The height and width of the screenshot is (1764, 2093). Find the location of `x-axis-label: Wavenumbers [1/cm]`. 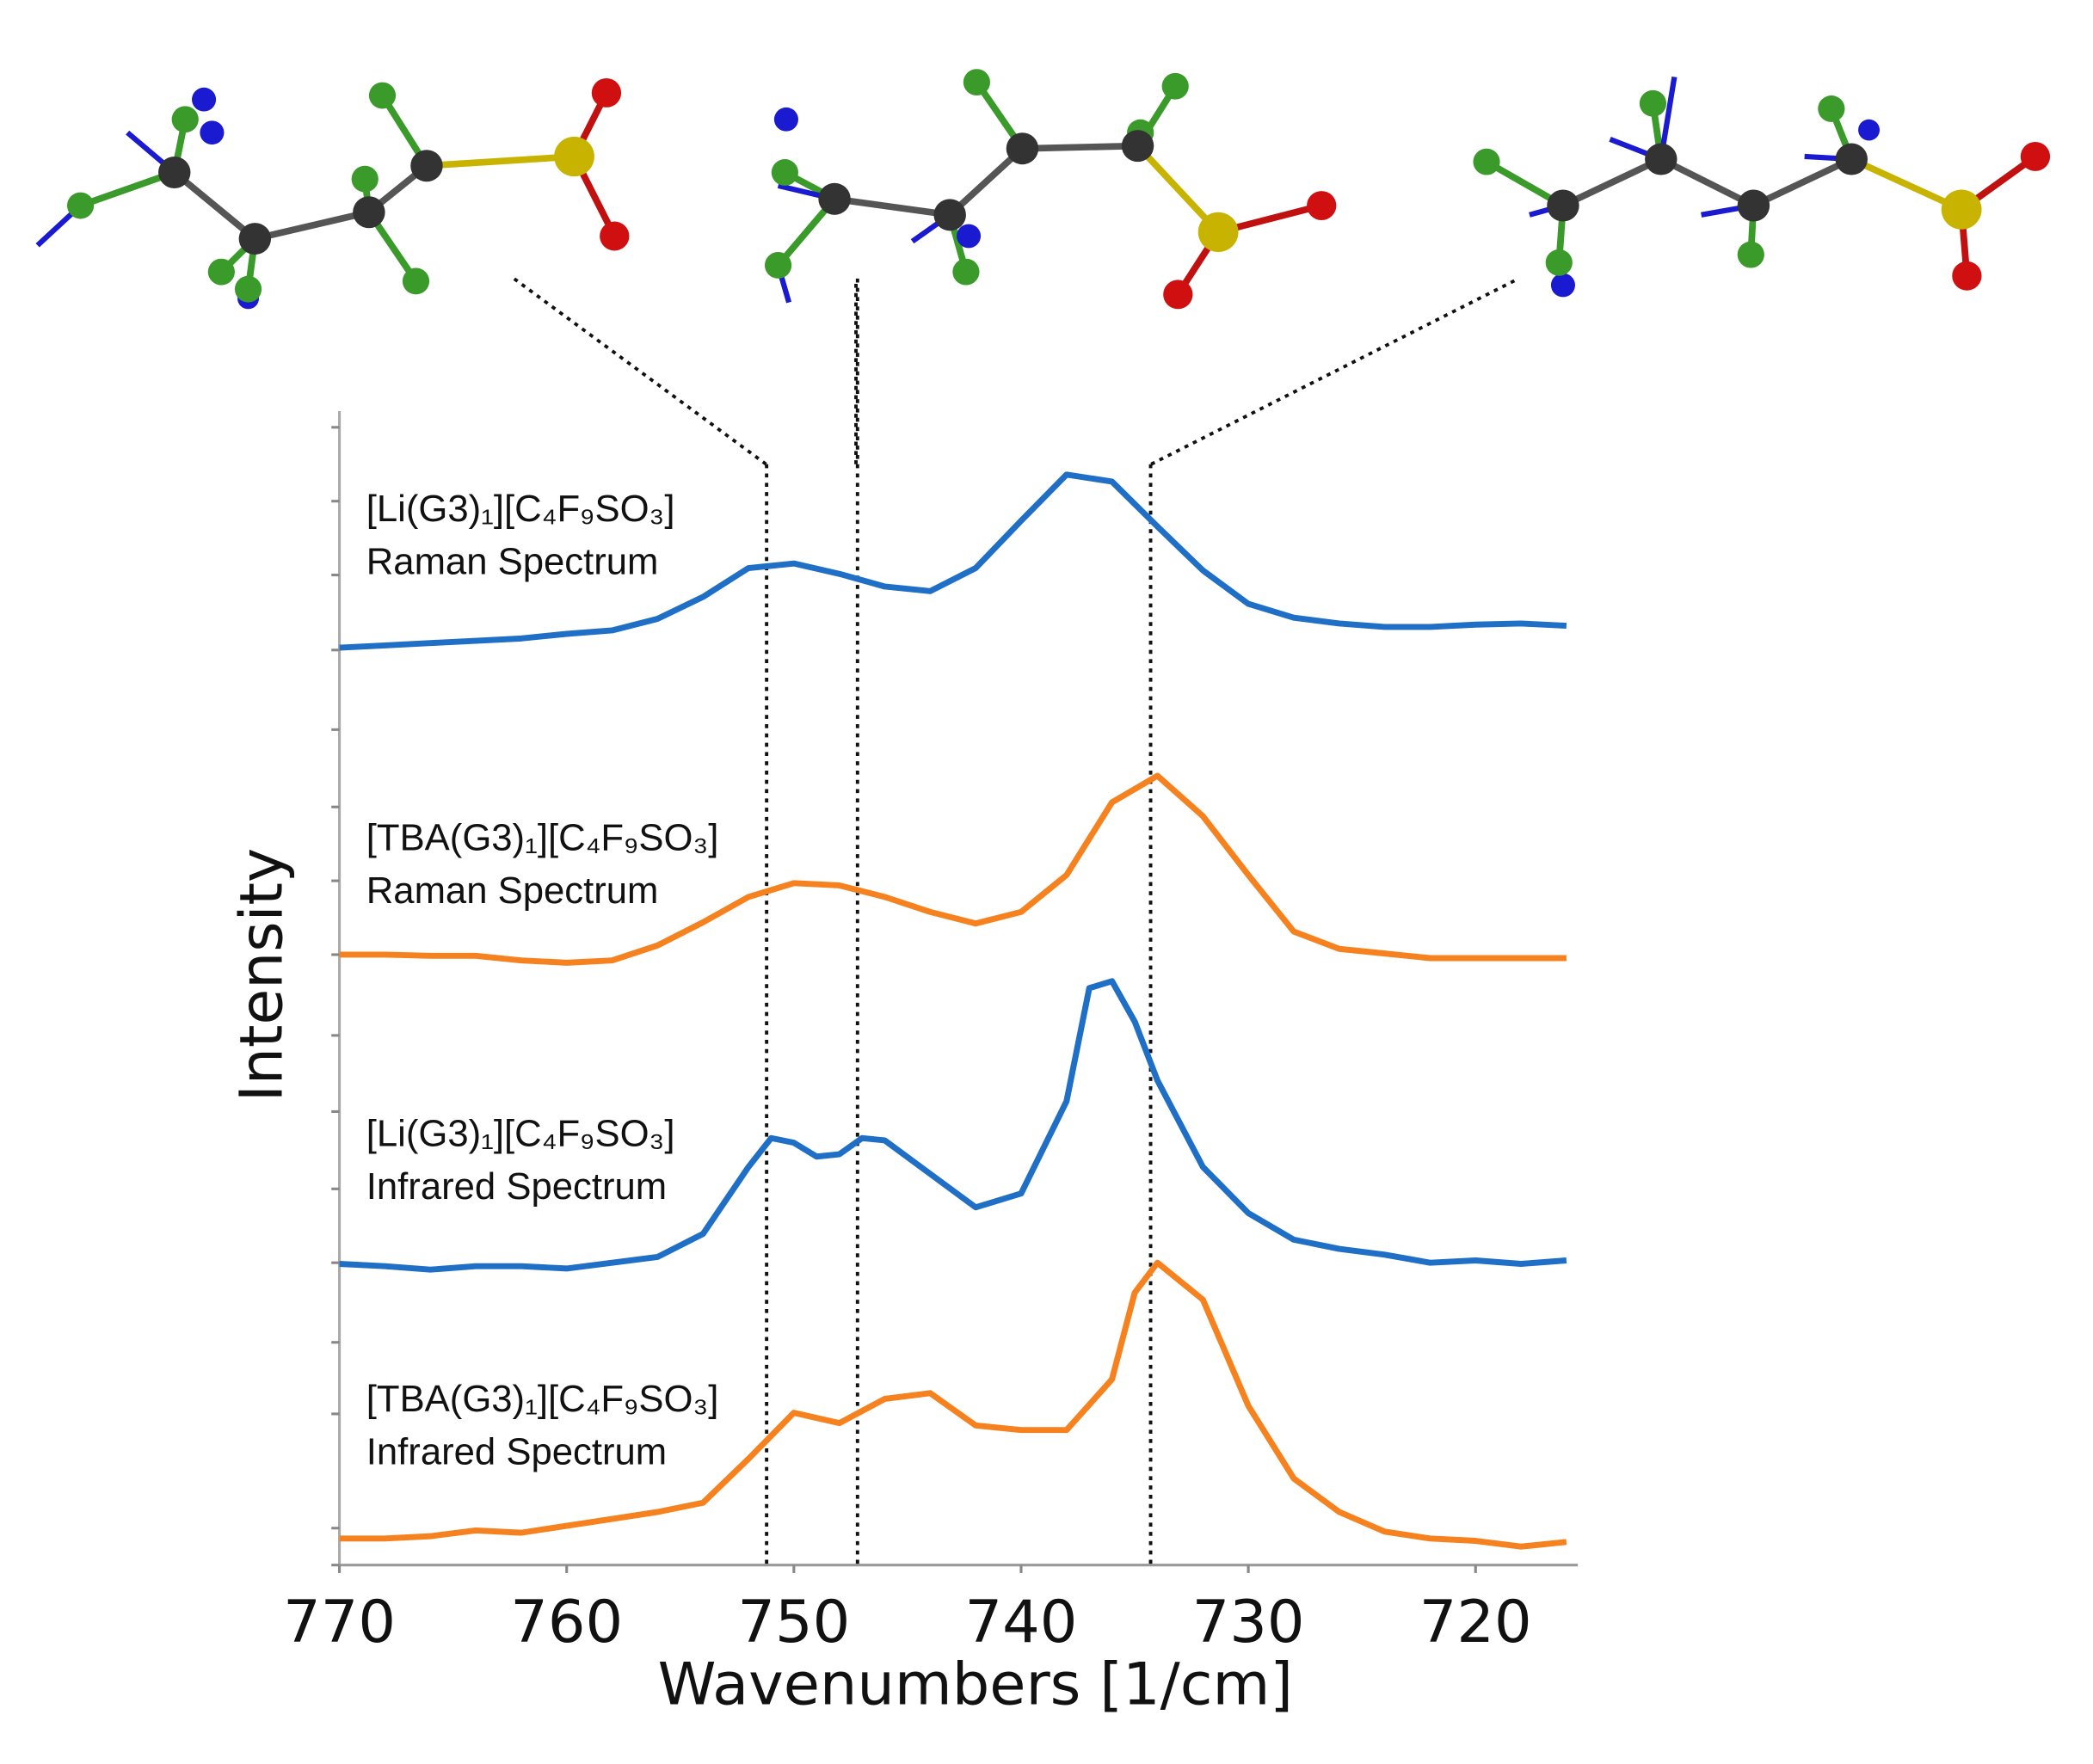

x-axis-label: Wavenumbers [1/cm] is located at coordinates (975, 1685).